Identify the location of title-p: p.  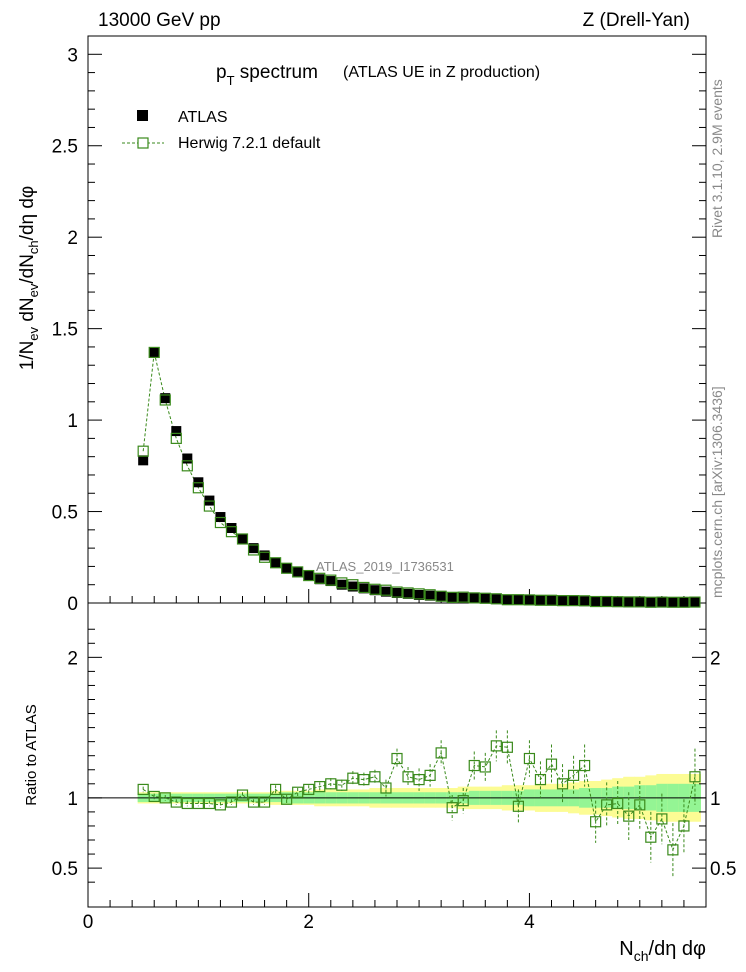
(221, 72).